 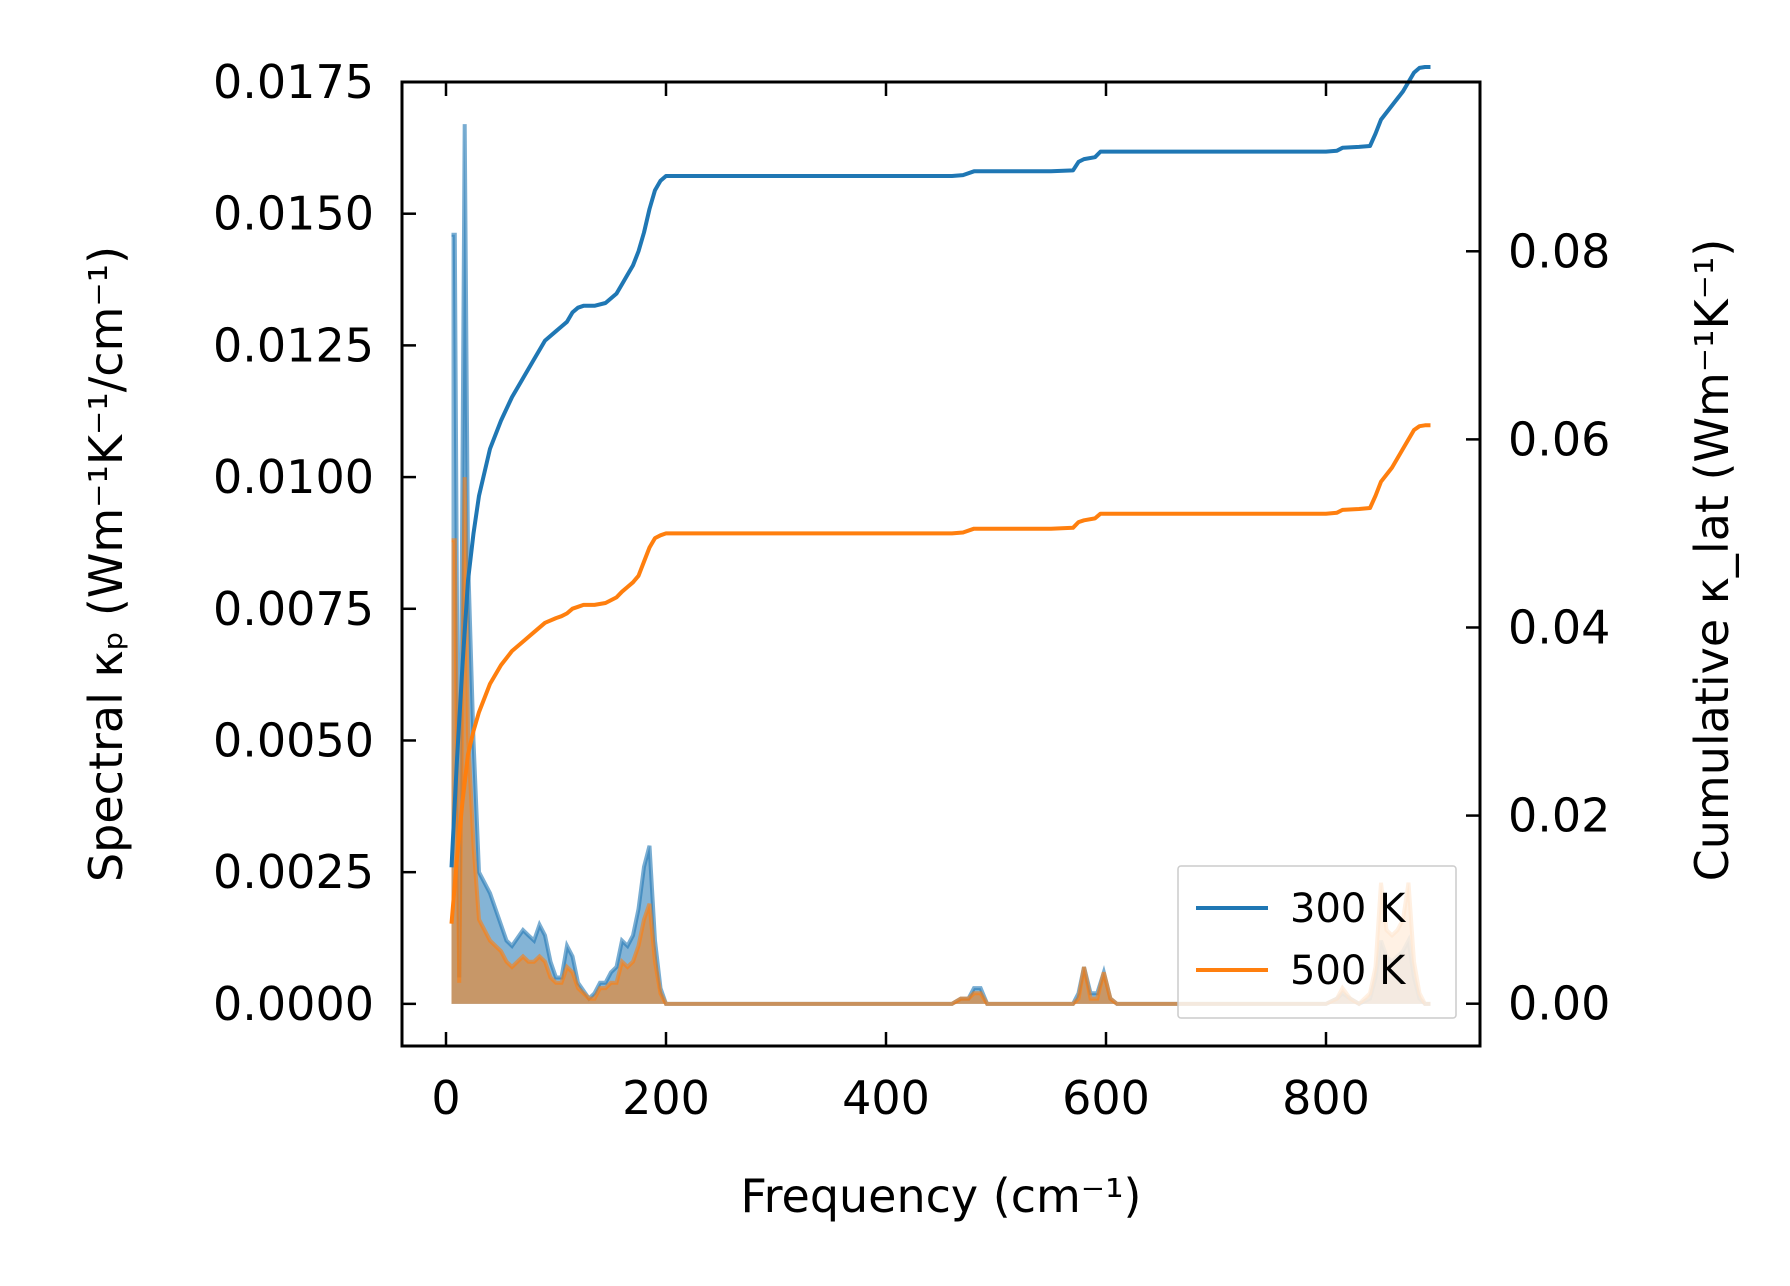 What do you see at coordinates (293, 82) in the screenshot?
I see `y-left-tick-label: 0.0175` at bounding box center [293, 82].